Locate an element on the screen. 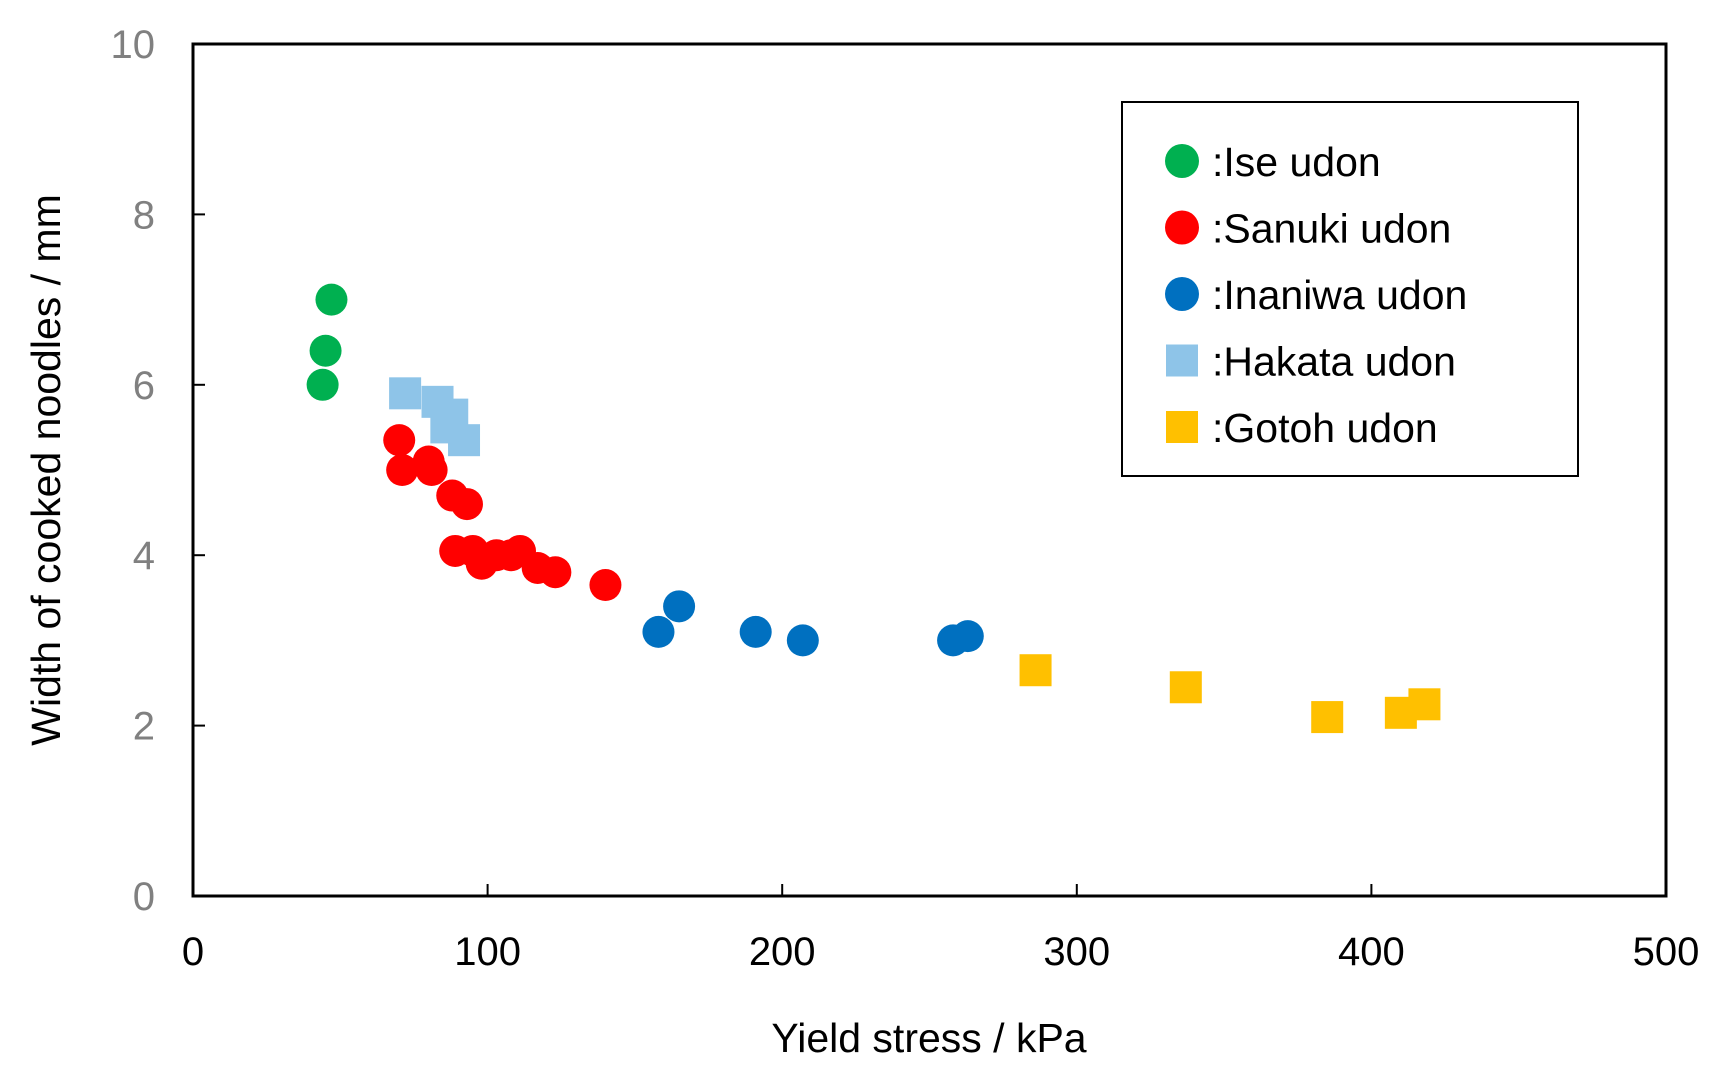  x-axis-ticks: 0 100 200 300 400 500 is located at coordinates (941, 929).